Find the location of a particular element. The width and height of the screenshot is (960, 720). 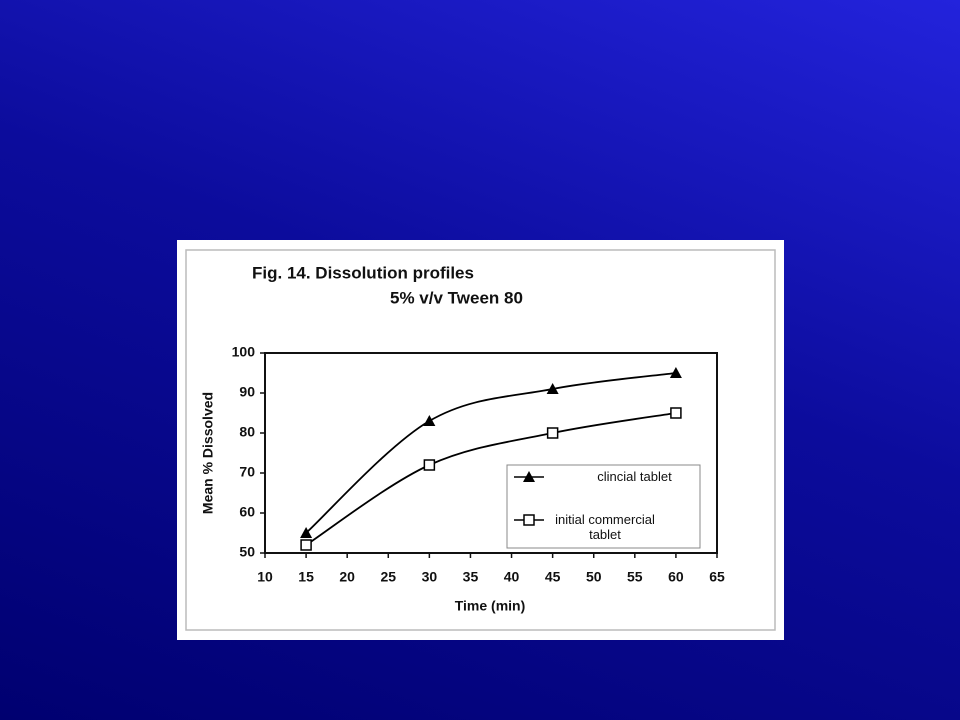

y-tick-label: 50 is located at coordinates (247, 552).